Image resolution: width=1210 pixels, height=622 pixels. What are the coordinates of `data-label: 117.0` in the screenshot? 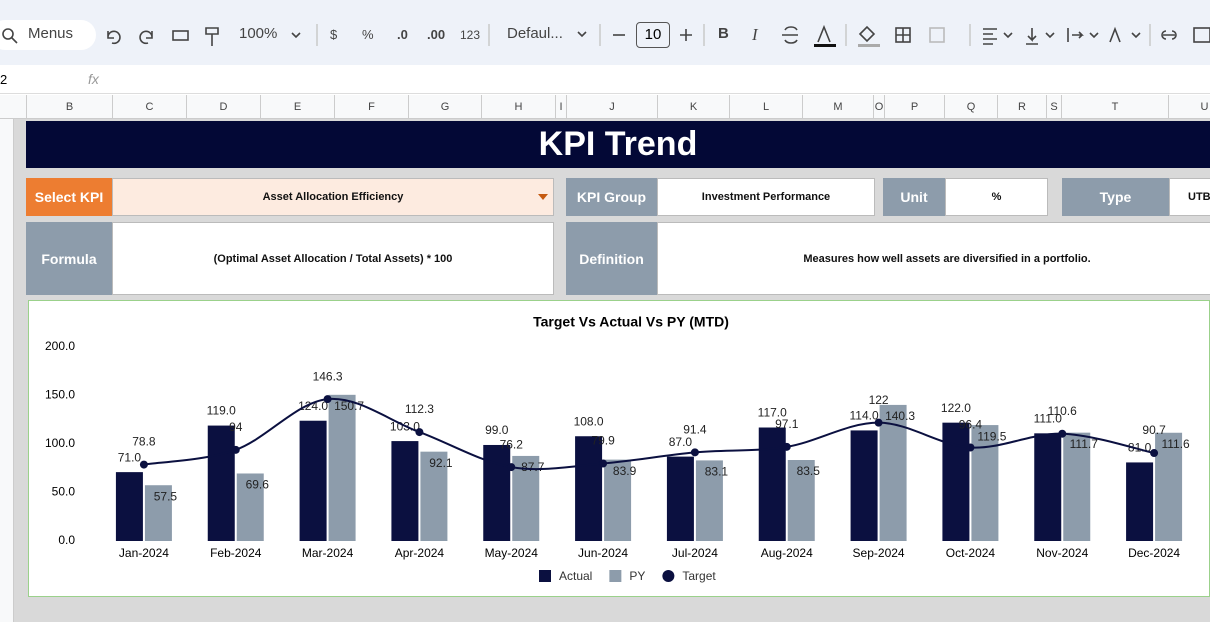 It's located at (772, 413).